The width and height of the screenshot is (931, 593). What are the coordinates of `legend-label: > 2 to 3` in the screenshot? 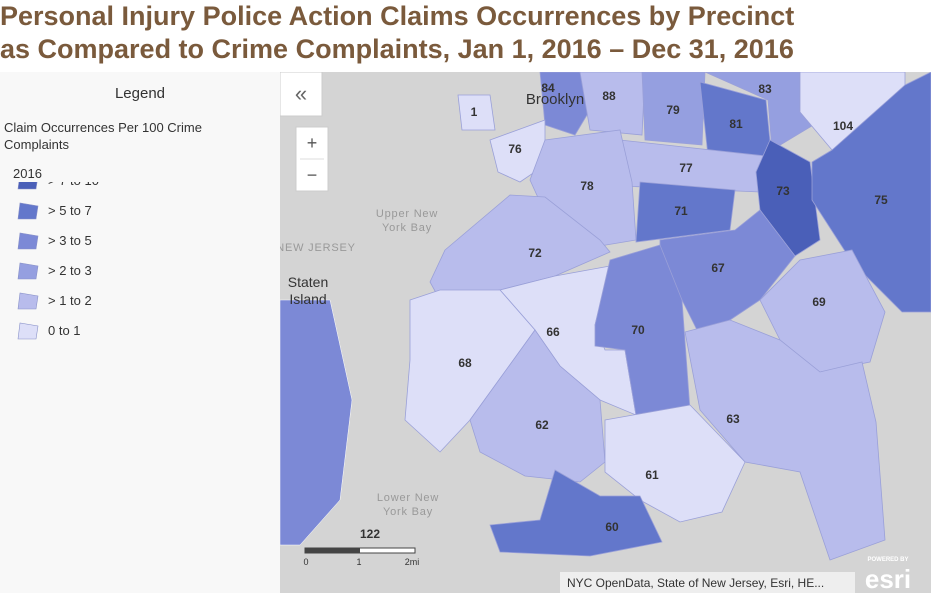 It's located at (70, 270).